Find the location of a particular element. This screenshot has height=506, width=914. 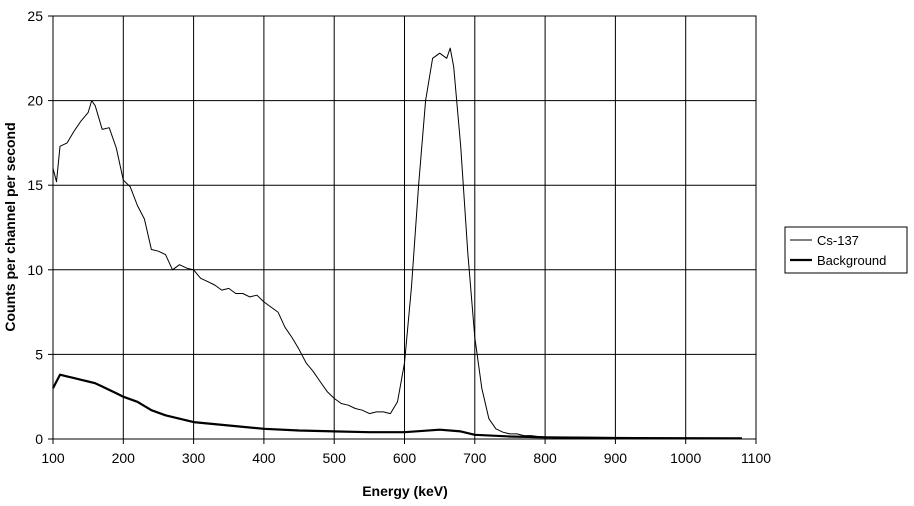

x-tick-label: 200 is located at coordinates (124, 458).